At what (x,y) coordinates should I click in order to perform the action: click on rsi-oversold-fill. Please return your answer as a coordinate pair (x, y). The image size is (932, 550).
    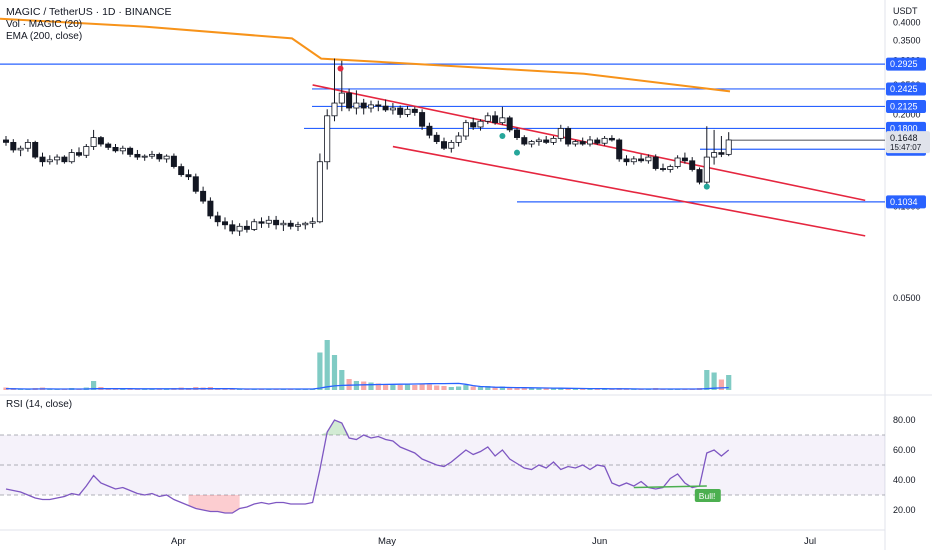
    Looking at the image, I should click on (214, 504).